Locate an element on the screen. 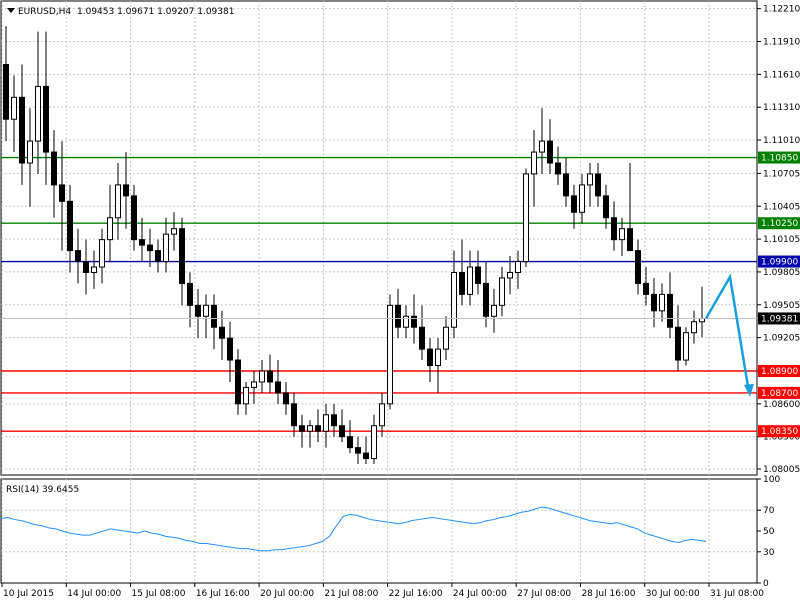  level-tag-support is located at coordinates (779, 371).